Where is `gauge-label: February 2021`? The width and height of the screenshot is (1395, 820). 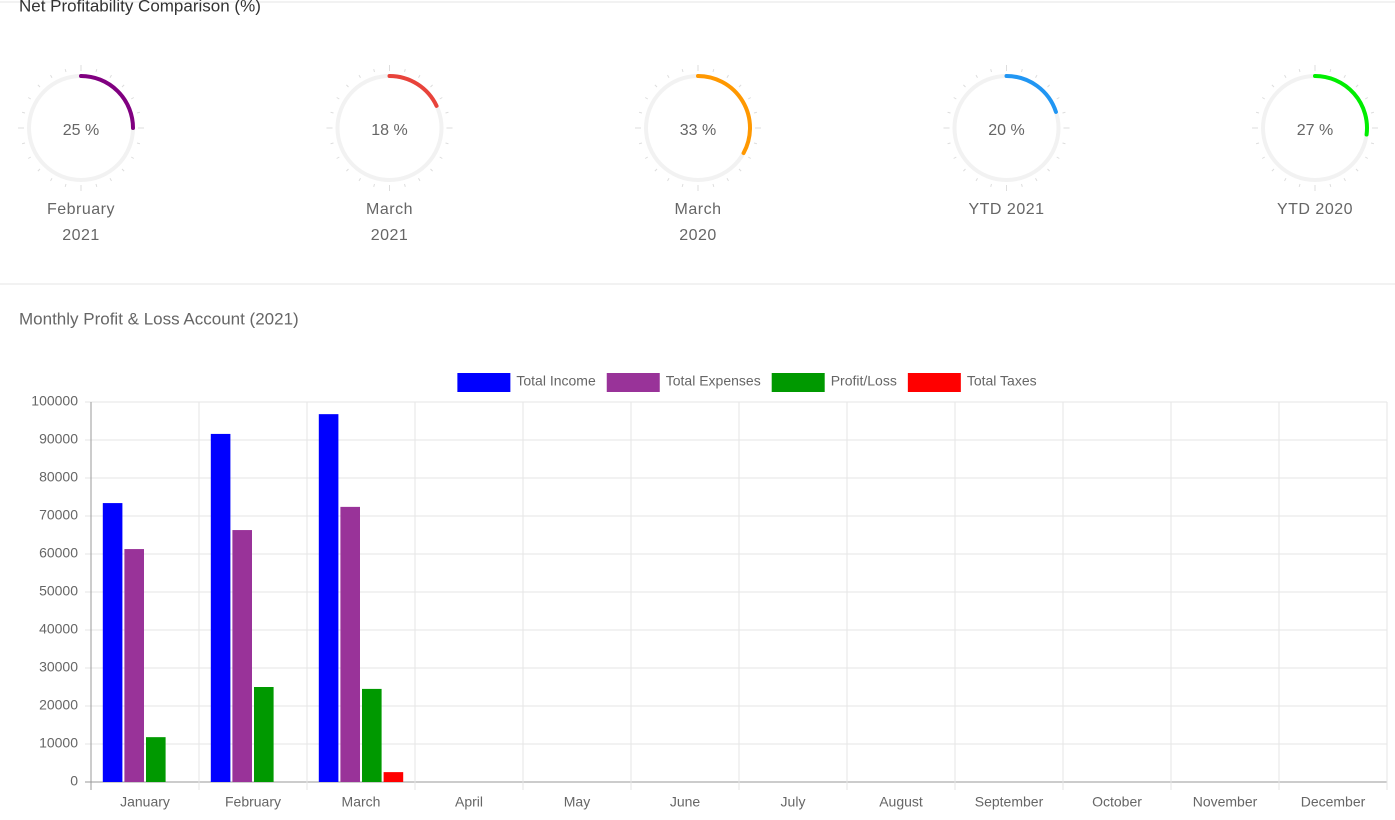
gauge-label: February 2021 is located at coordinates (81, 222).